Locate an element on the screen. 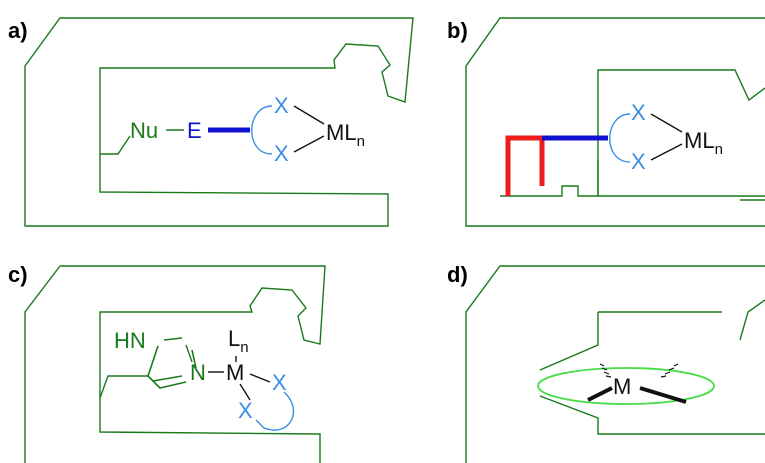 The image size is (765, 463). hn-label: HN is located at coordinates (130, 340).